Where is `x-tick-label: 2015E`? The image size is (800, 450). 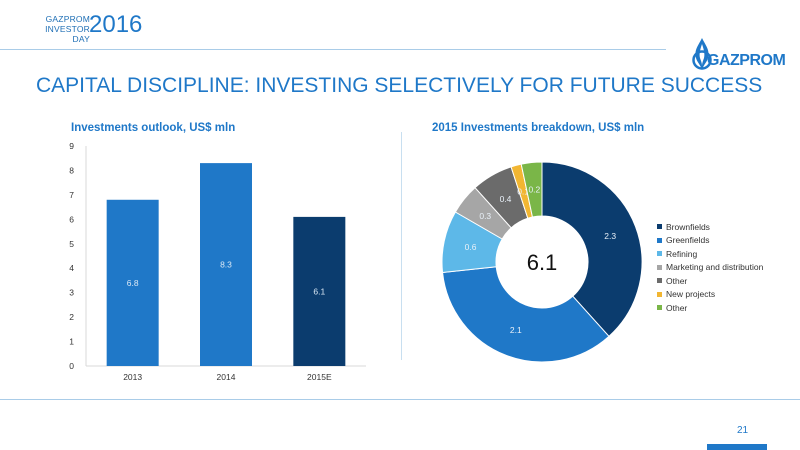
x-tick-label: 2015E is located at coordinates (319, 377).